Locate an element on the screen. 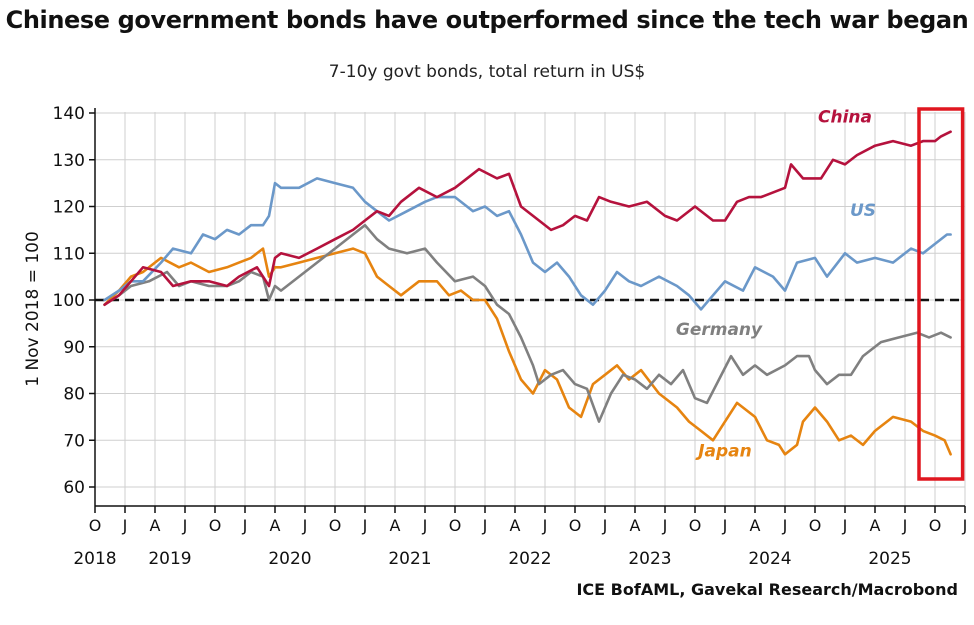 The width and height of the screenshot is (974, 625). y-axis-label: 1 Nov 2018 = 100 is located at coordinates (33, 309).